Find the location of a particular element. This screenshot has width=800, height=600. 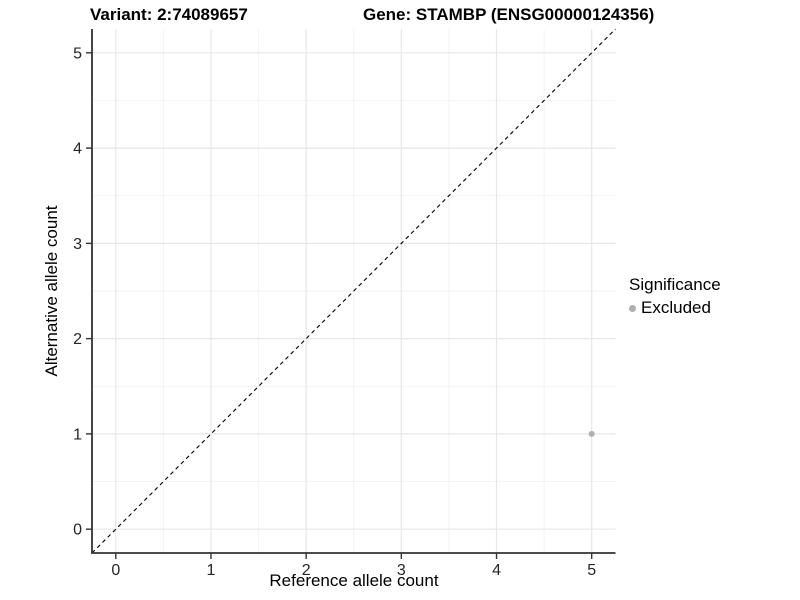

legend-item-label: Excluded is located at coordinates (676, 307).